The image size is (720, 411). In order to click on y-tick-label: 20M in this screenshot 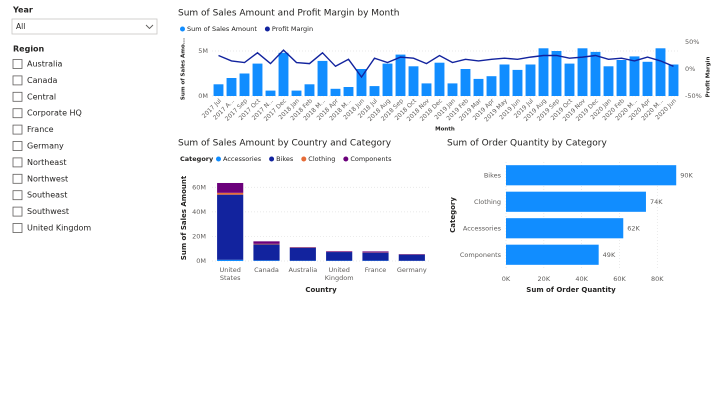, I will do `click(199, 236)`.